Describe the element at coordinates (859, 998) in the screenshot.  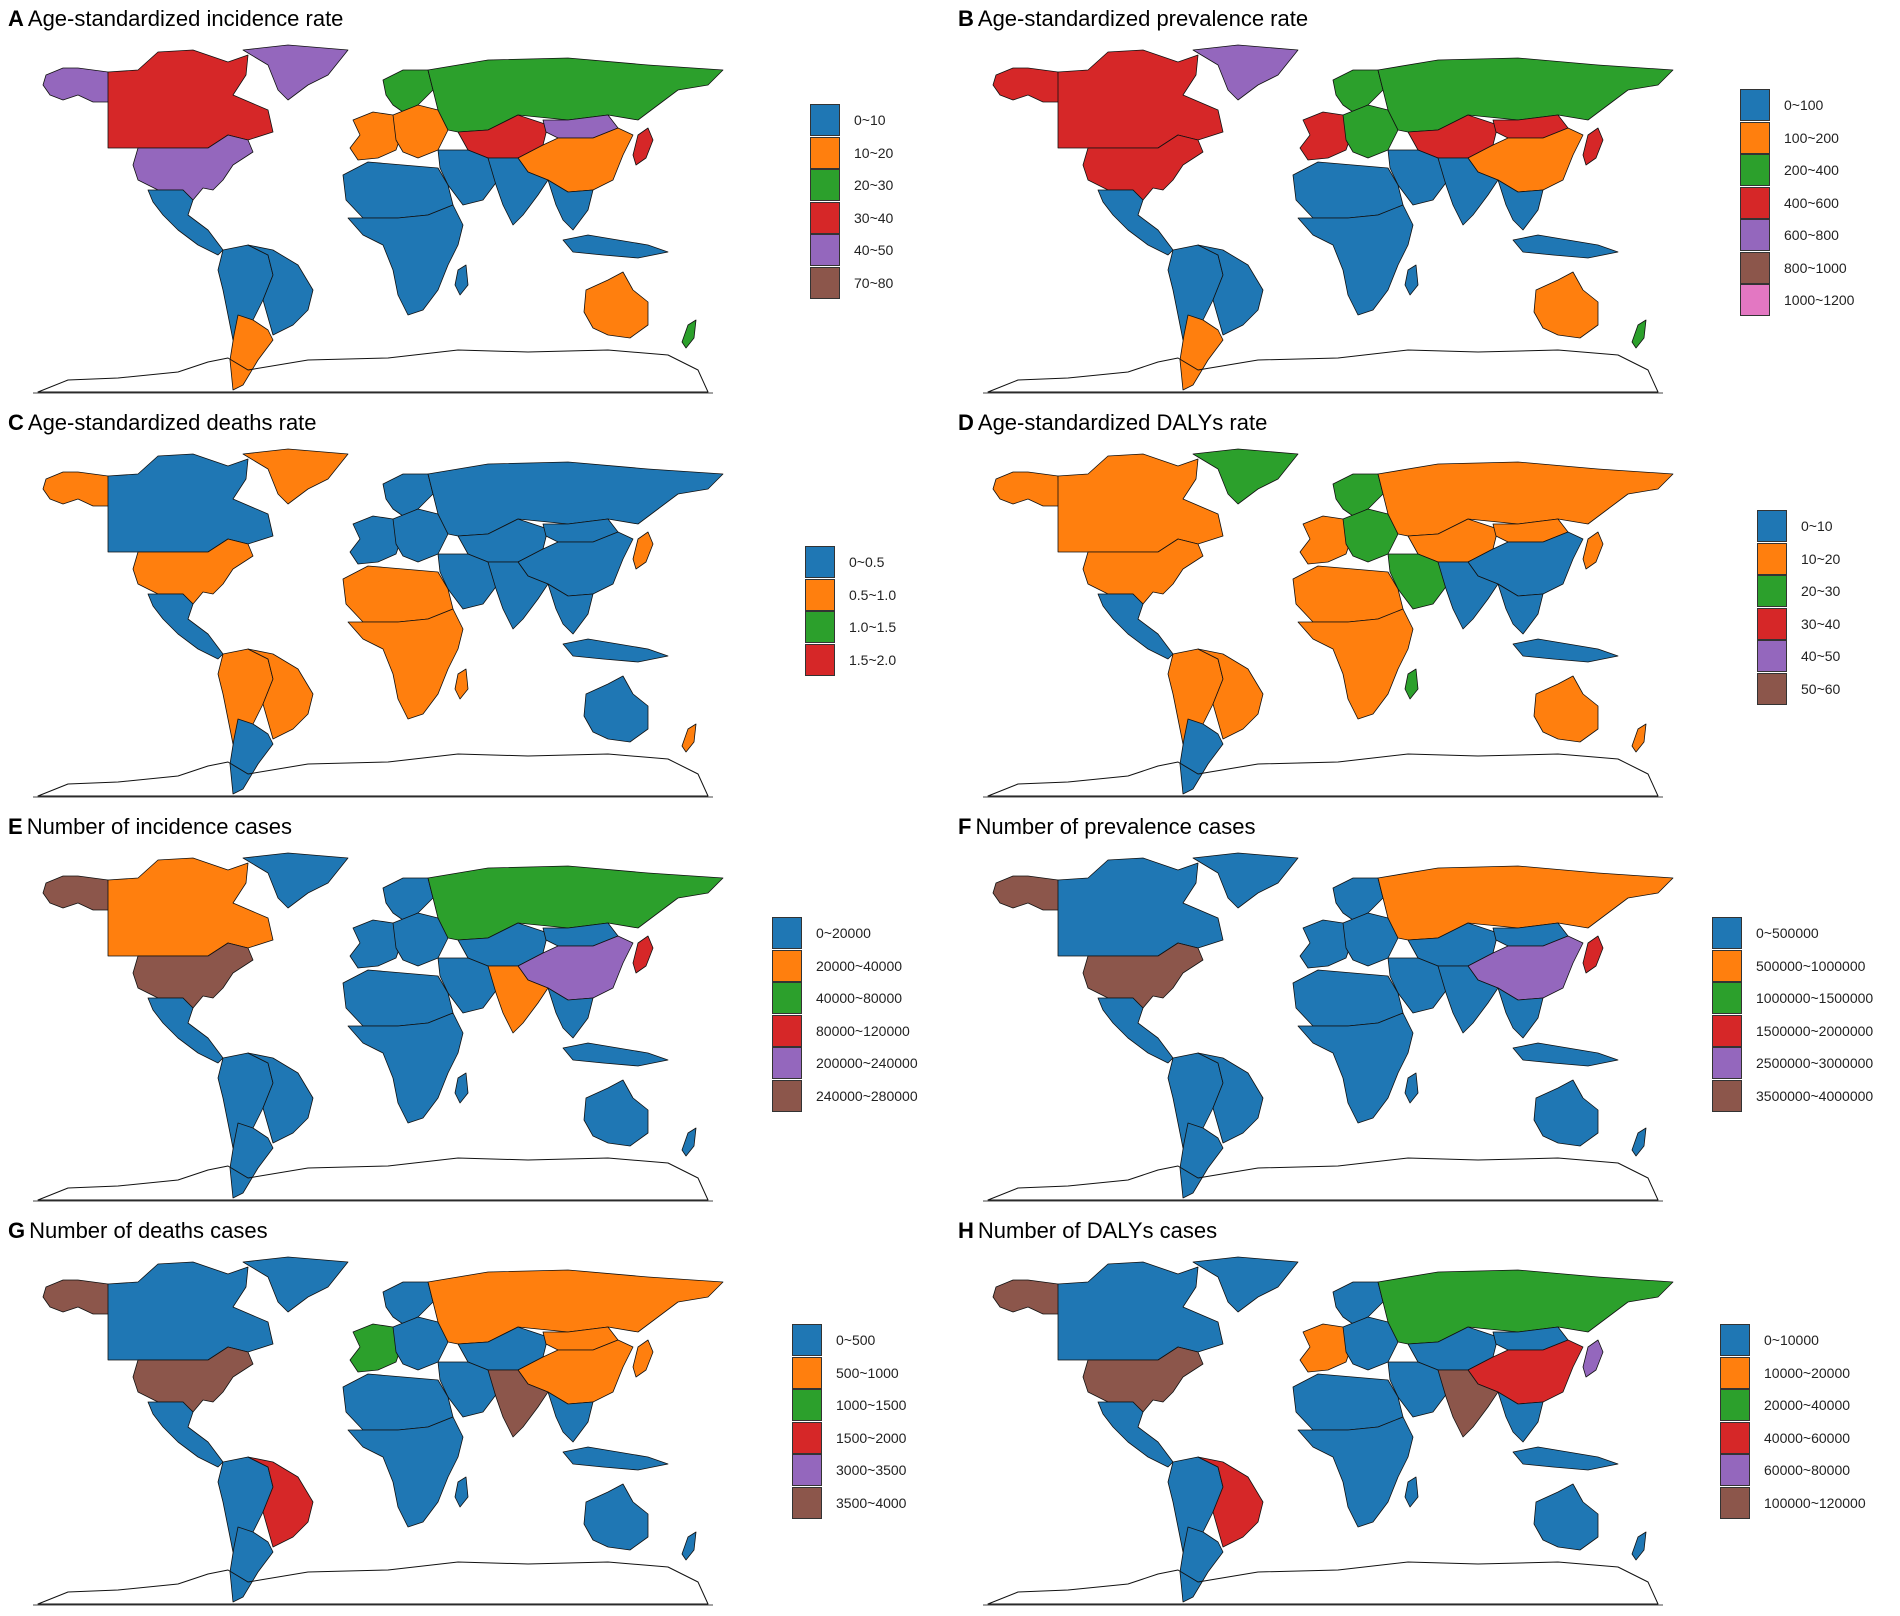
I see `legend-label: 40000~80000` at that location.